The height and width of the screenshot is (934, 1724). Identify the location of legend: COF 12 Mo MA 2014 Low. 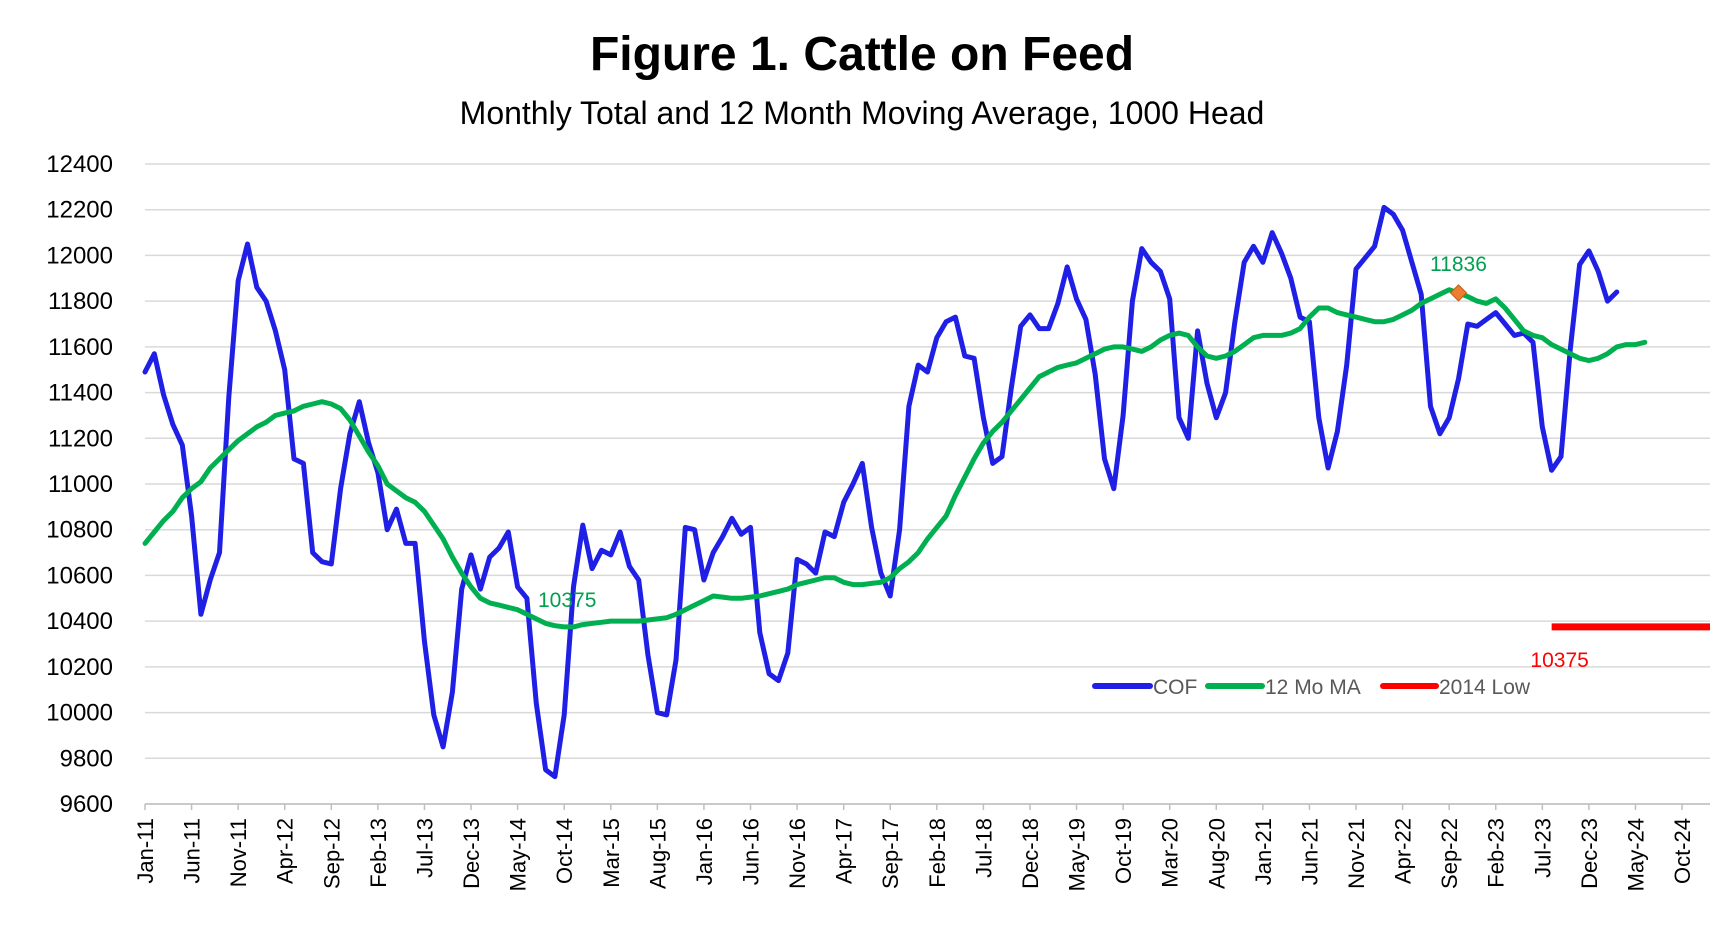
(1311, 687).